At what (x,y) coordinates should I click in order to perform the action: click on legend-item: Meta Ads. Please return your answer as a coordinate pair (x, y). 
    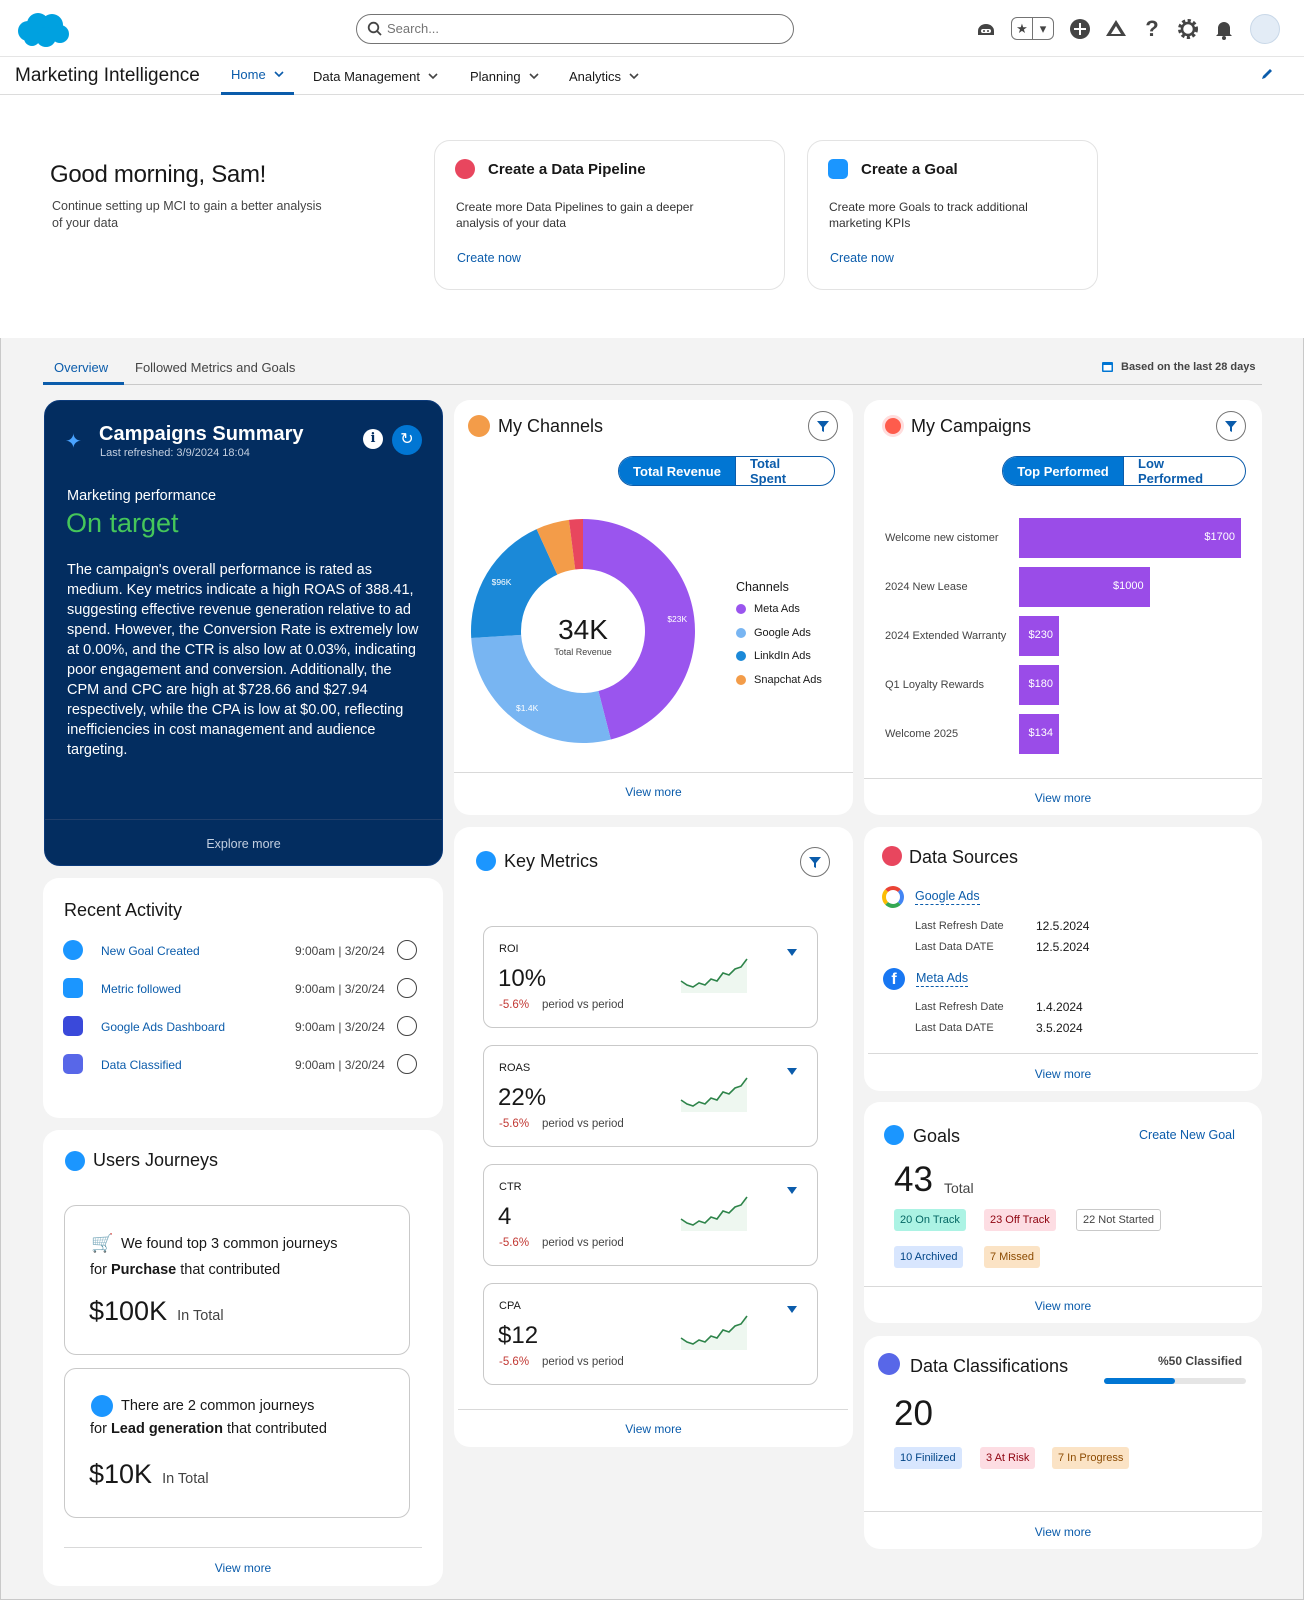
    Looking at the image, I should click on (768, 609).